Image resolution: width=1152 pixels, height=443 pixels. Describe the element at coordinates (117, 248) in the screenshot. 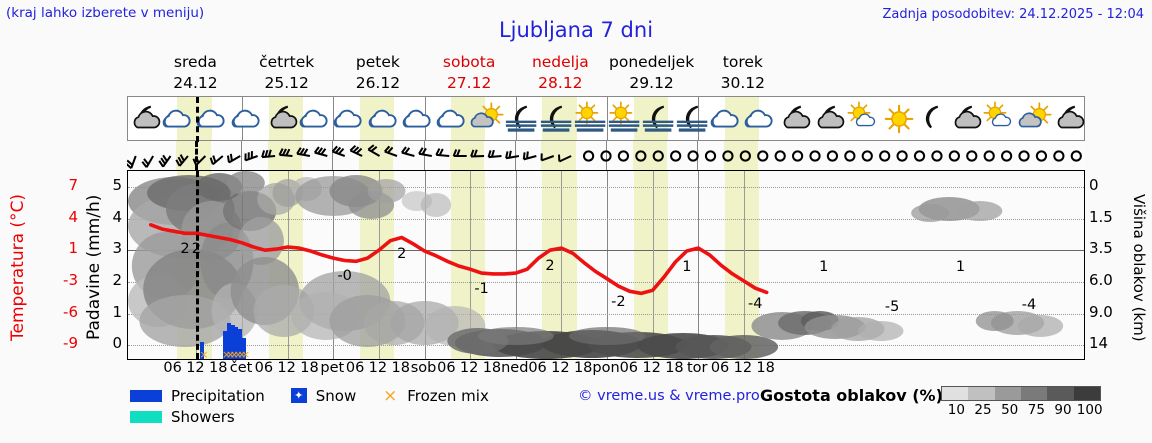

I see `precipitation-tick: 3` at that location.